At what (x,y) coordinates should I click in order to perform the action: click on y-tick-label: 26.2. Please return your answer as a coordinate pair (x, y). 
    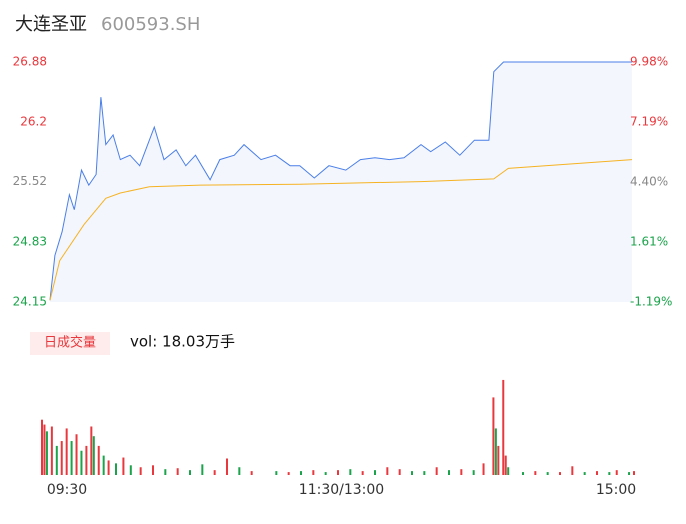
    Looking at the image, I should click on (33, 121).